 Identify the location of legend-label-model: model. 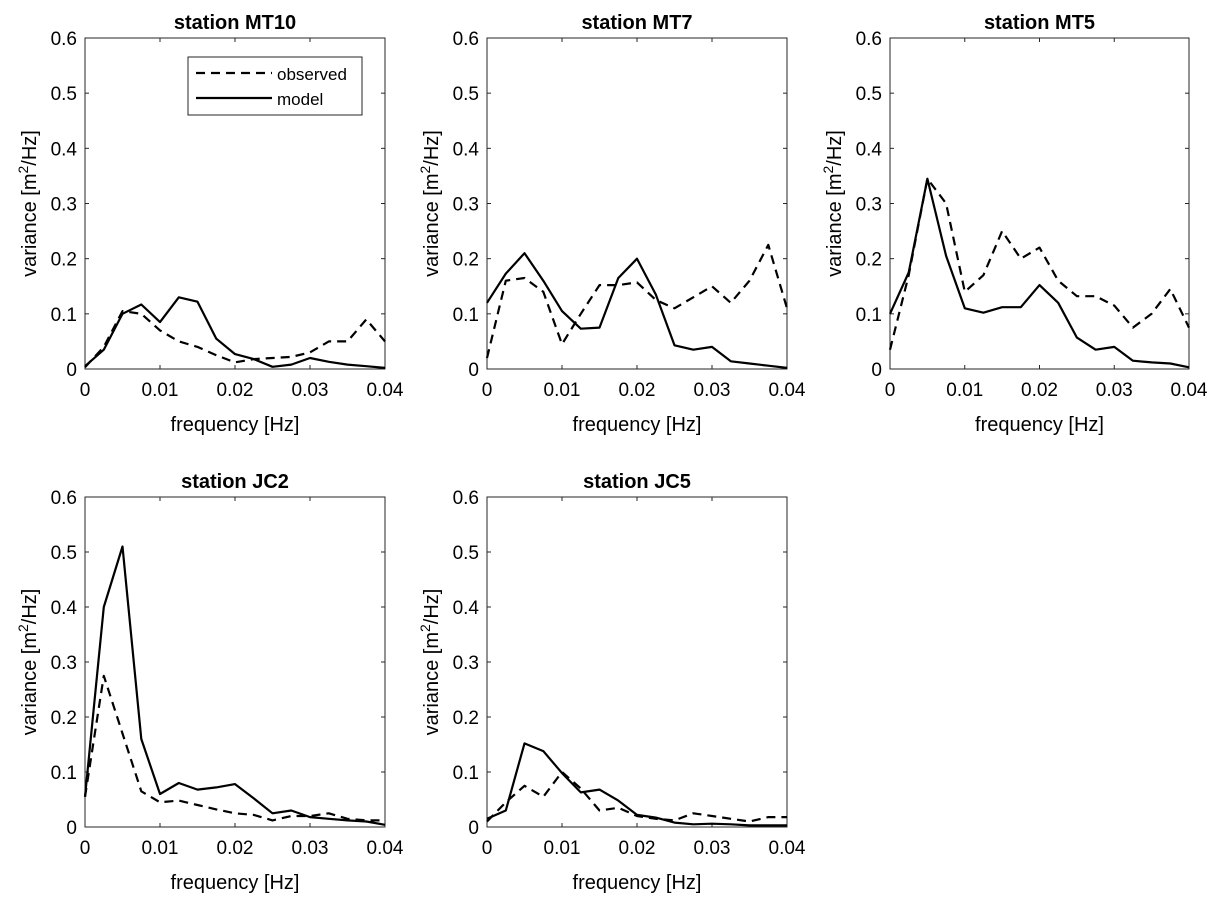
(300, 99).